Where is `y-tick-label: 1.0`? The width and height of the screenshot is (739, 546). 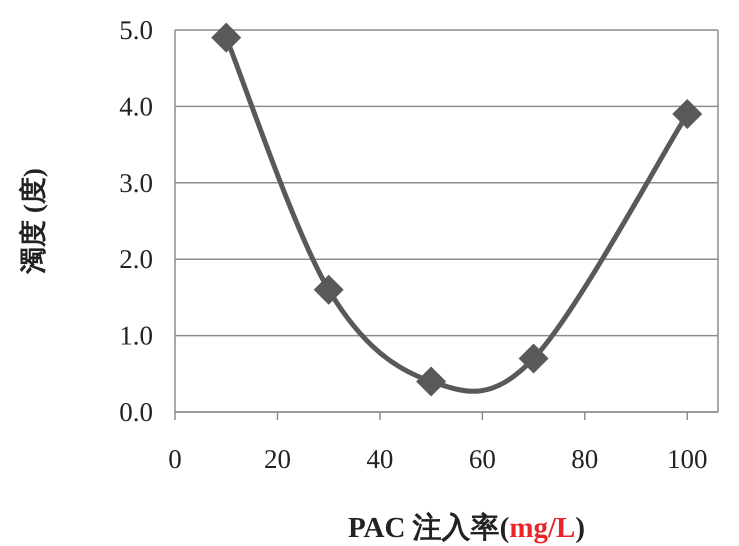 y-tick-label: 1.0 is located at coordinates (136, 335).